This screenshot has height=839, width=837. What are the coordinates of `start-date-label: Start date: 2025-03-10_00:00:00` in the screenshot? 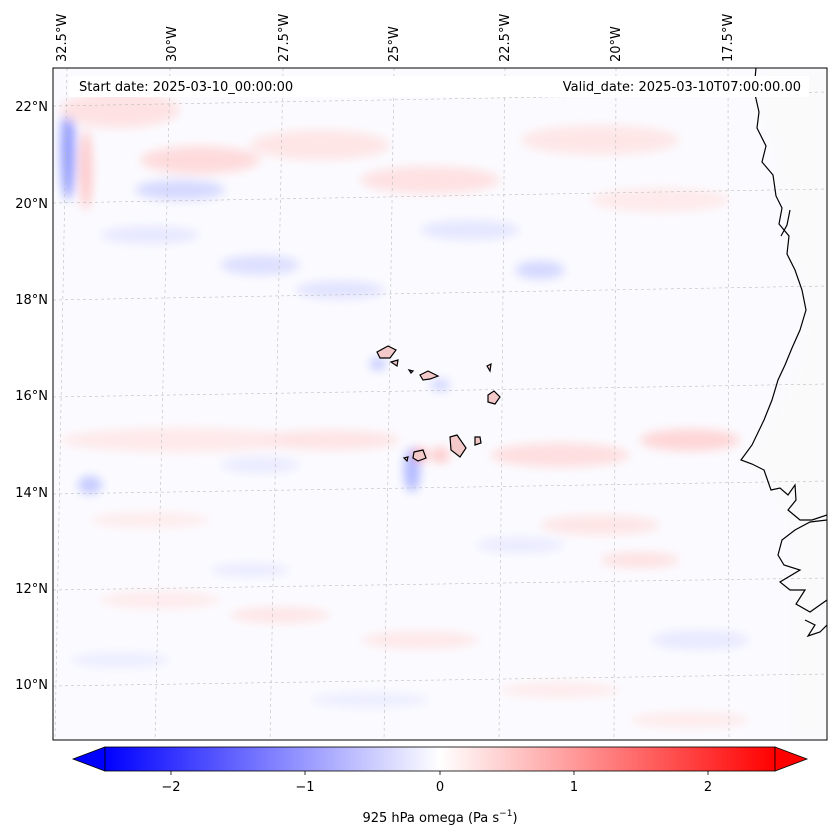 It's located at (186, 87).